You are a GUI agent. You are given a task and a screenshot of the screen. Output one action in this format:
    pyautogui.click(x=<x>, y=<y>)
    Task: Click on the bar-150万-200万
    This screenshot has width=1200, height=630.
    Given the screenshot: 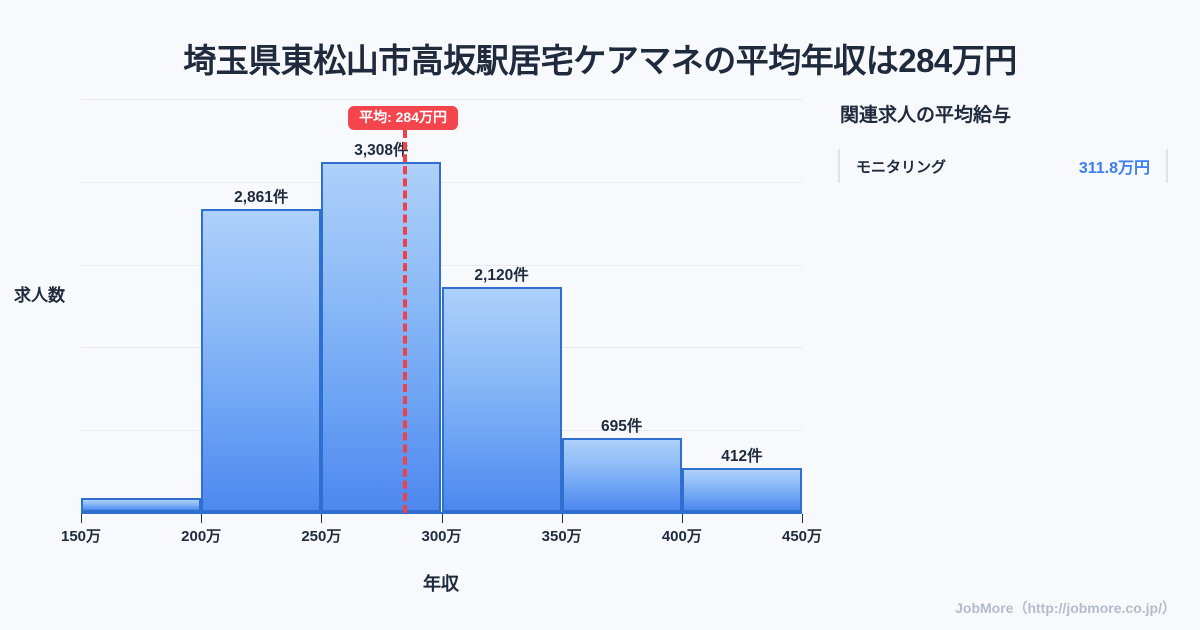 What is the action you would take?
    pyautogui.click(x=141, y=505)
    